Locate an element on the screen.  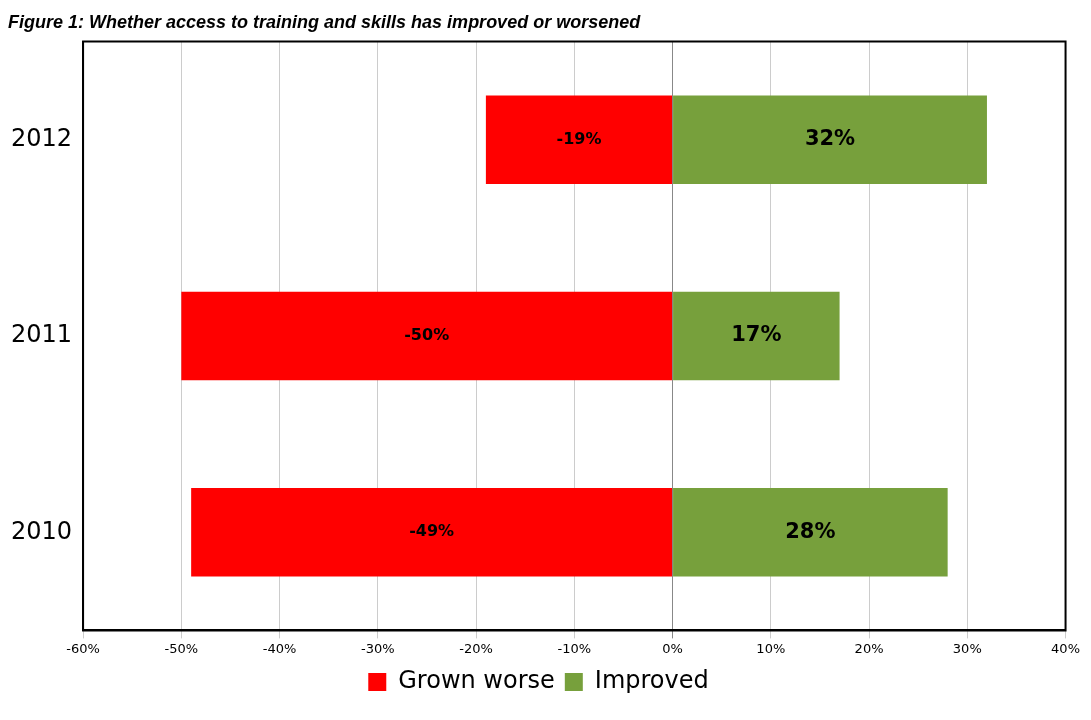
x-tick-label: 0% is located at coordinates (672, 648).